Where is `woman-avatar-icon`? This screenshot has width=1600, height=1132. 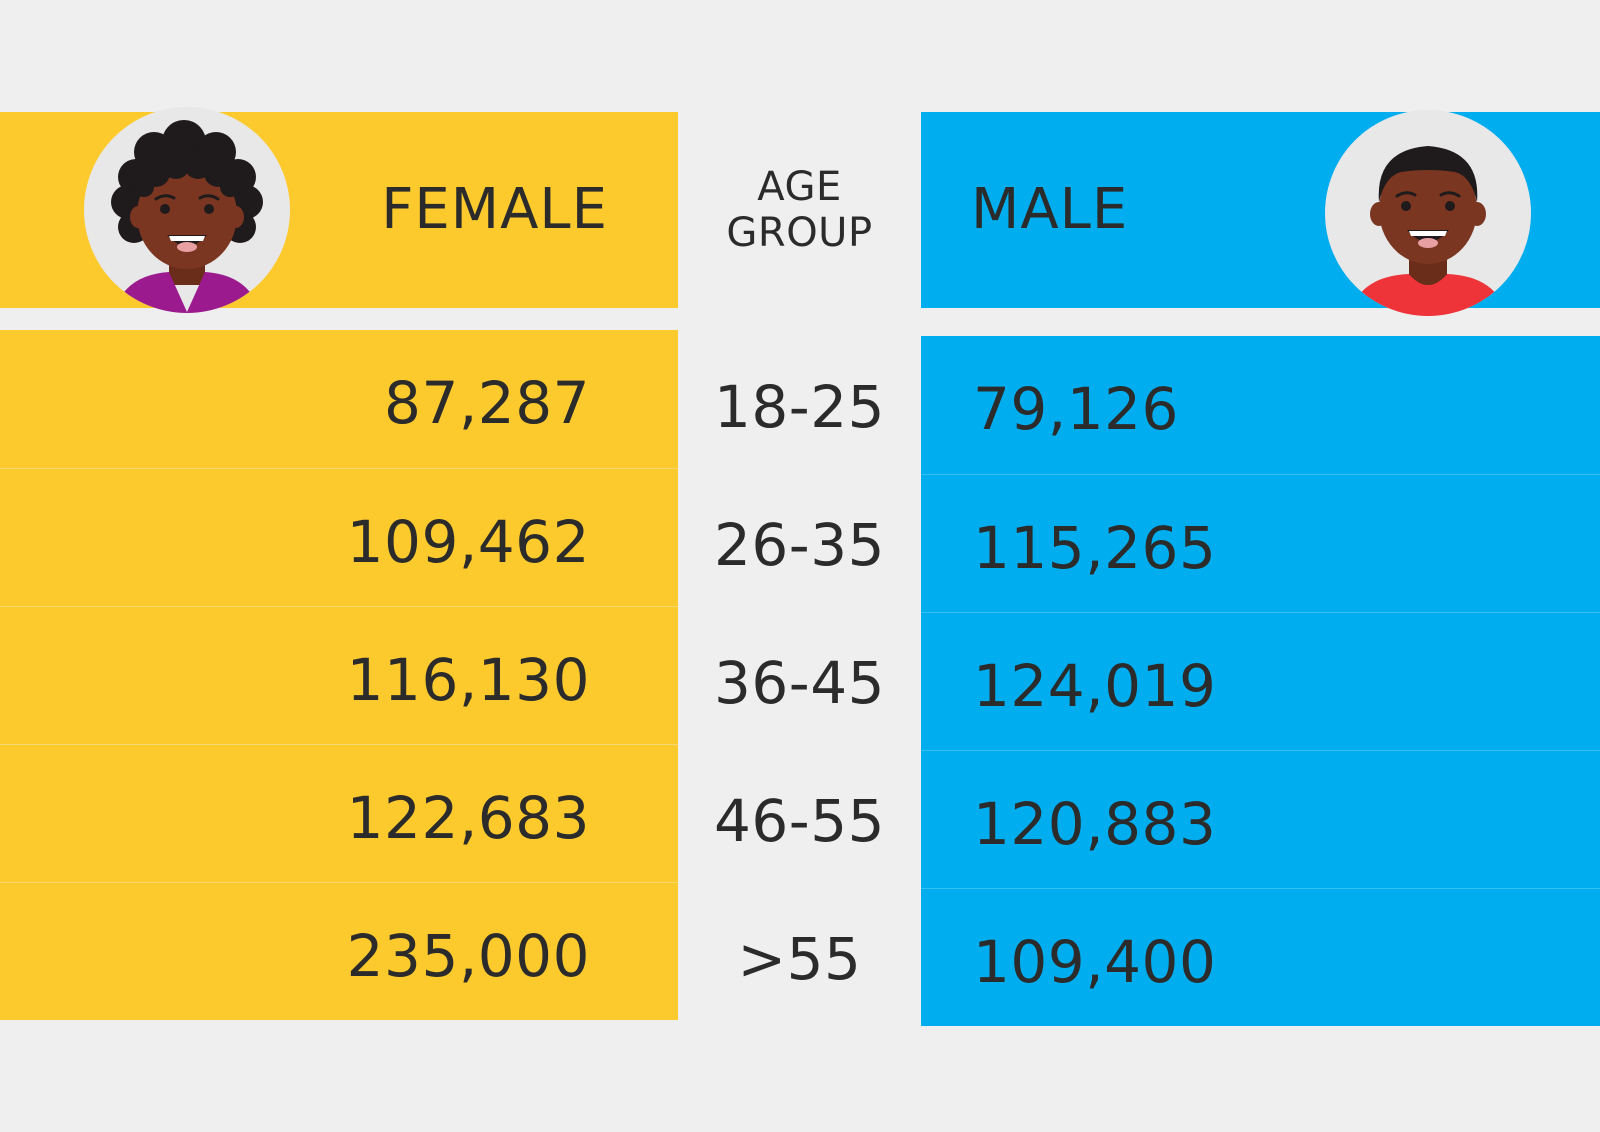 woman-avatar-icon is located at coordinates (187, 210).